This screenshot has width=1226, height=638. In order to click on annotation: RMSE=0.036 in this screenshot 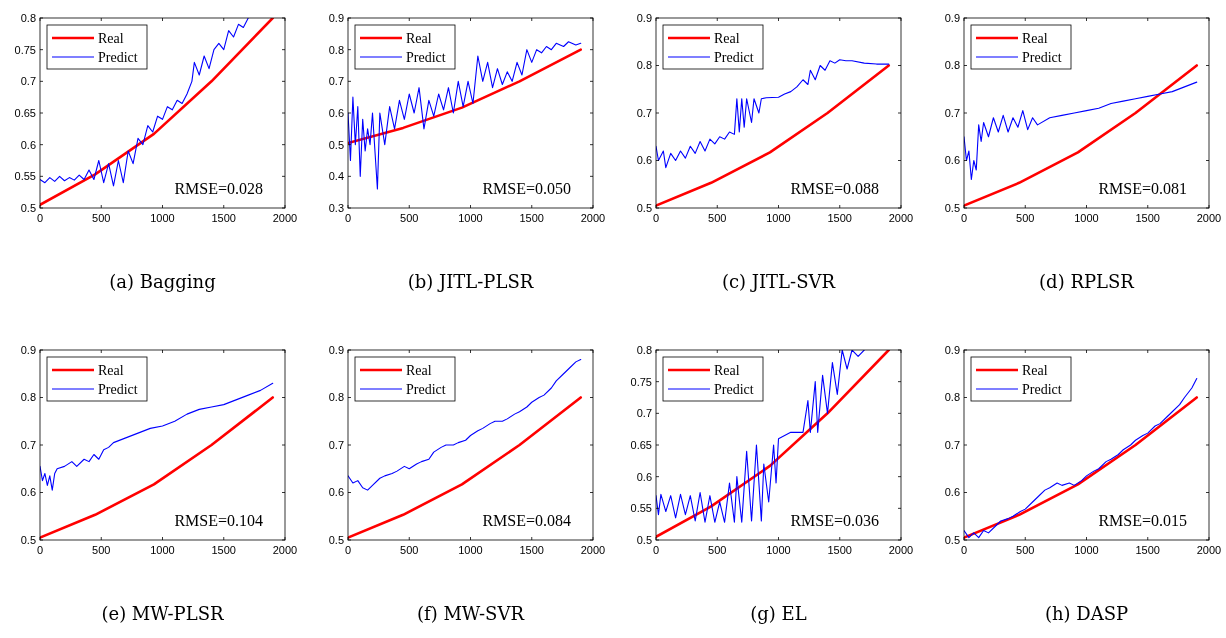, I will do `click(834, 520)`.